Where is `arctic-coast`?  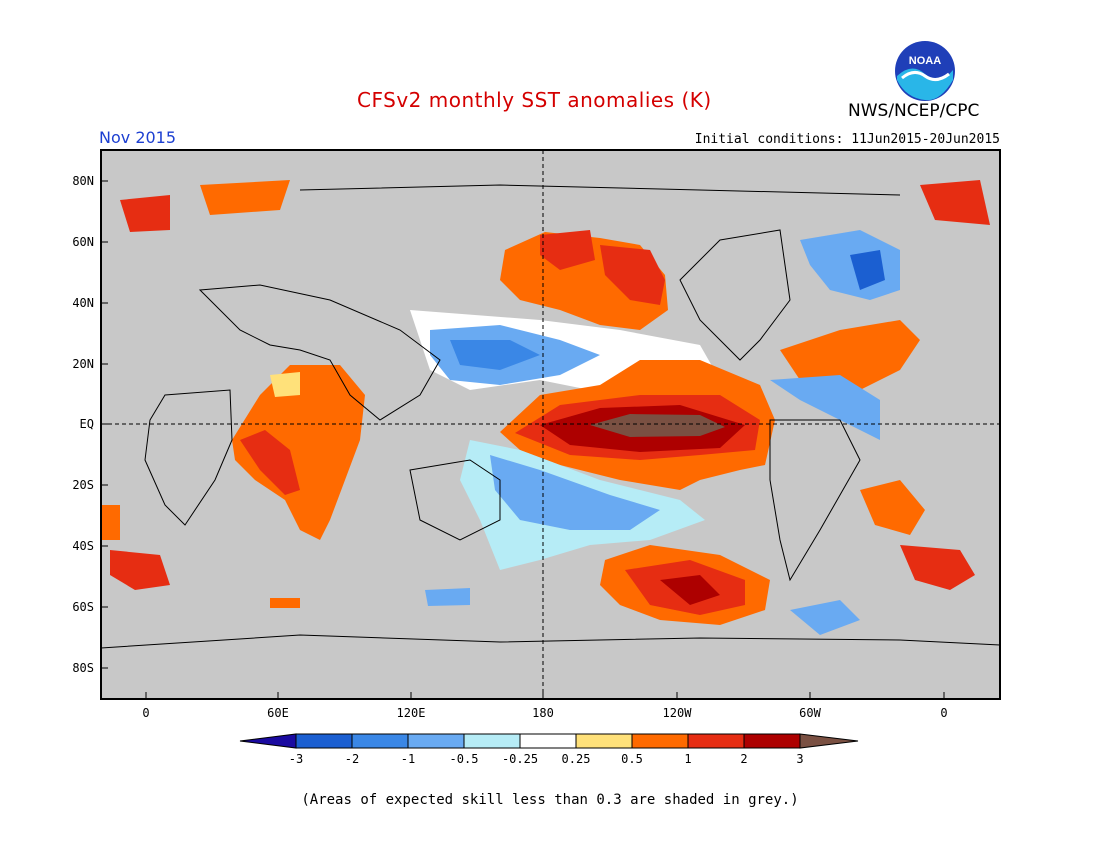 arctic-coast is located at coordinates (600, 190).